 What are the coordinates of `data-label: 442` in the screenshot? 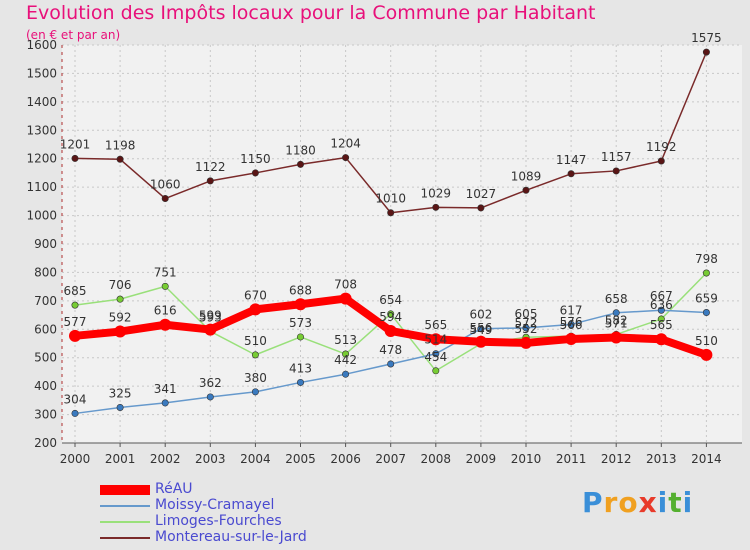 It's located at (345, 360).